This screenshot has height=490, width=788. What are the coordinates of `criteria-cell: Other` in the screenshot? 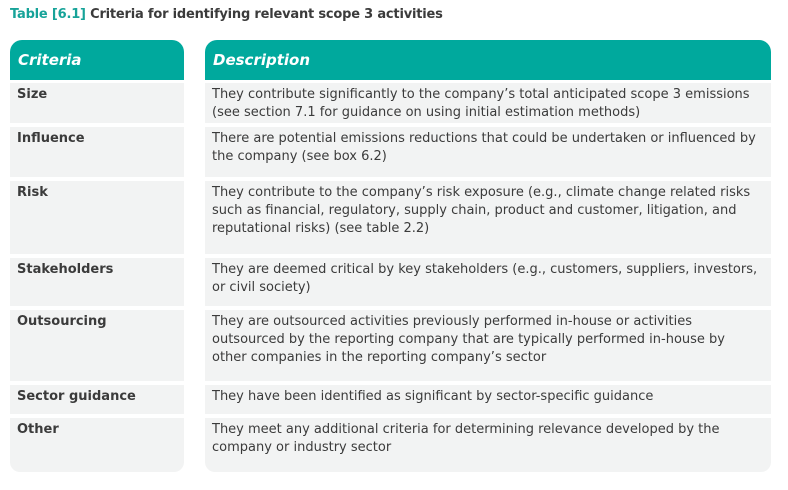 It's located at (97, 445).